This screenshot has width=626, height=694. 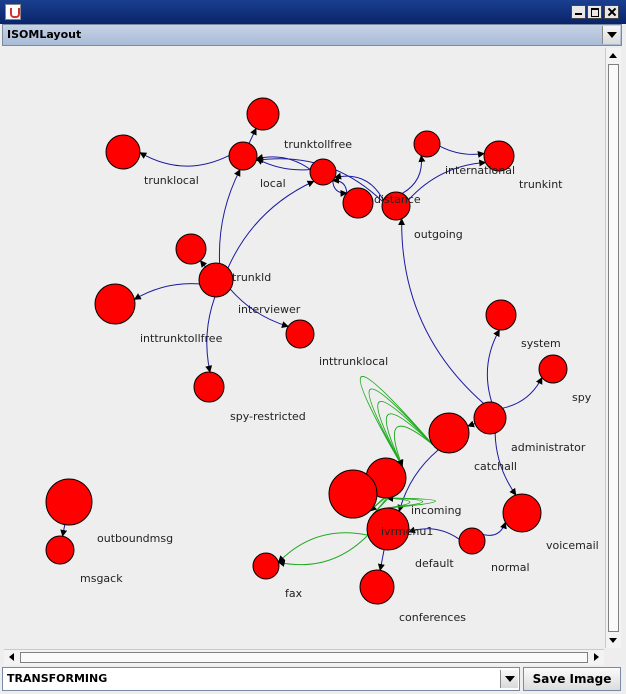 What do you see at coordinates (271, 224) in the screenshot?
I see `graph-edge-trunkld-to-trunktollfree` at bounding box center [271, 224].